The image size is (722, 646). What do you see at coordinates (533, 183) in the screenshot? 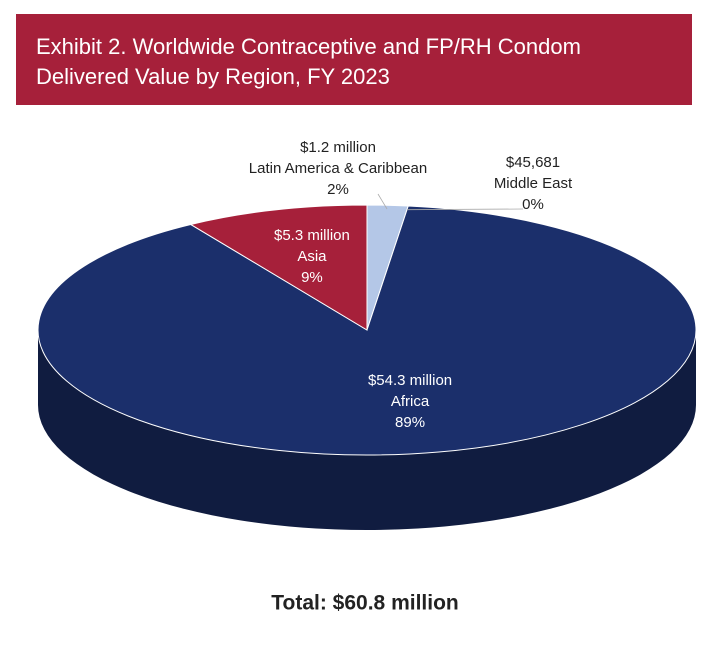
I see `category-label: Middle East` at bounding box center [533, 183].